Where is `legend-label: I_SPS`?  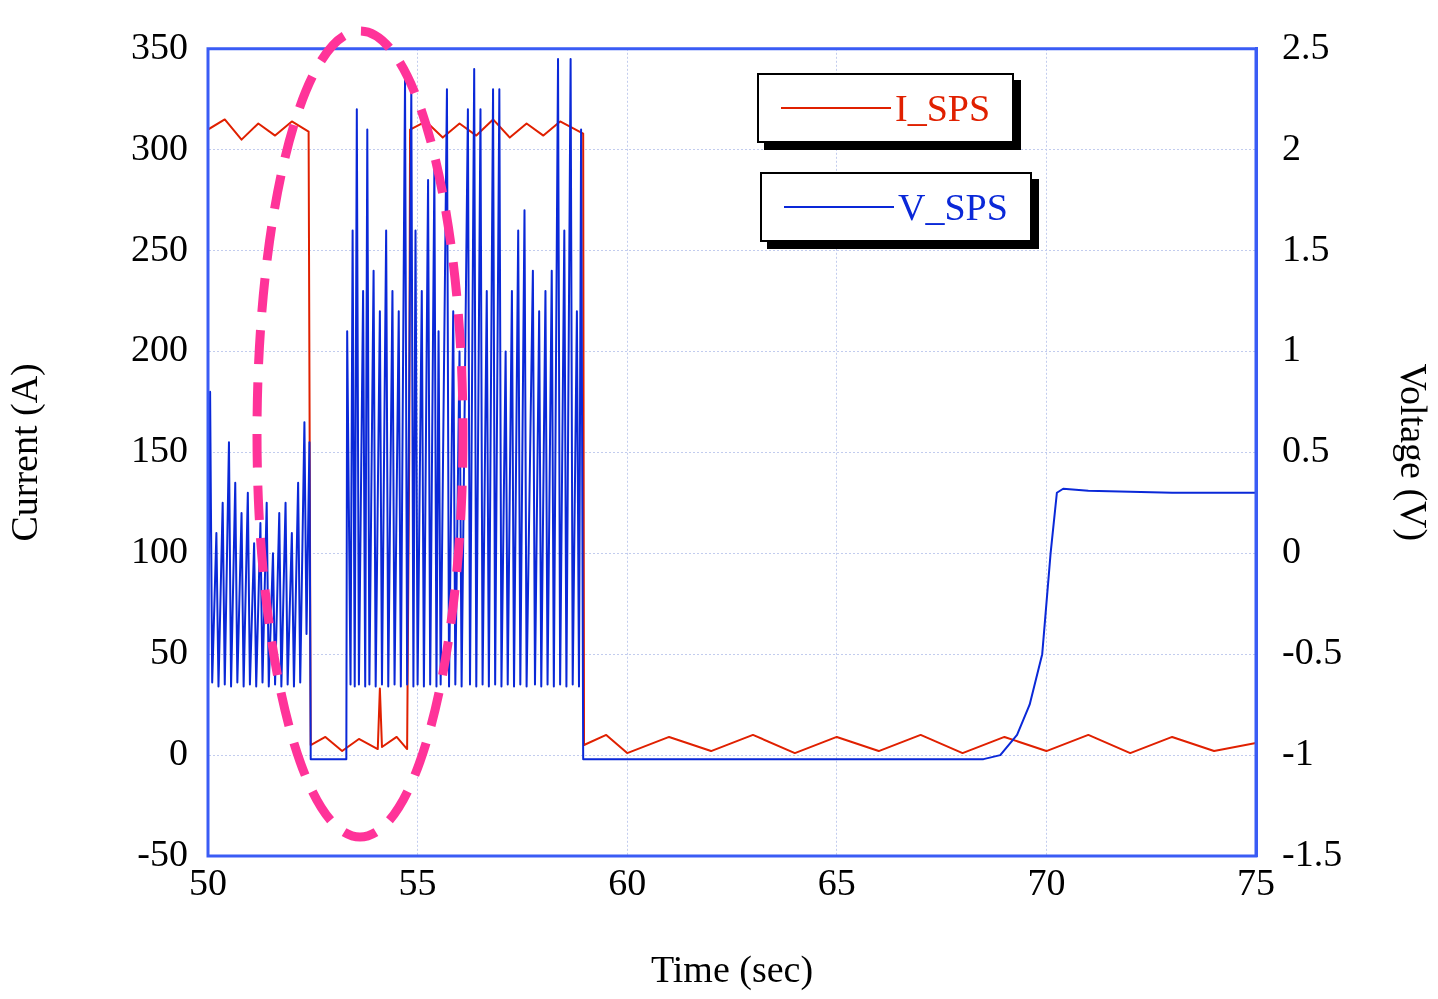
legend-label: I_SPS is located at coordinates (943, 108).